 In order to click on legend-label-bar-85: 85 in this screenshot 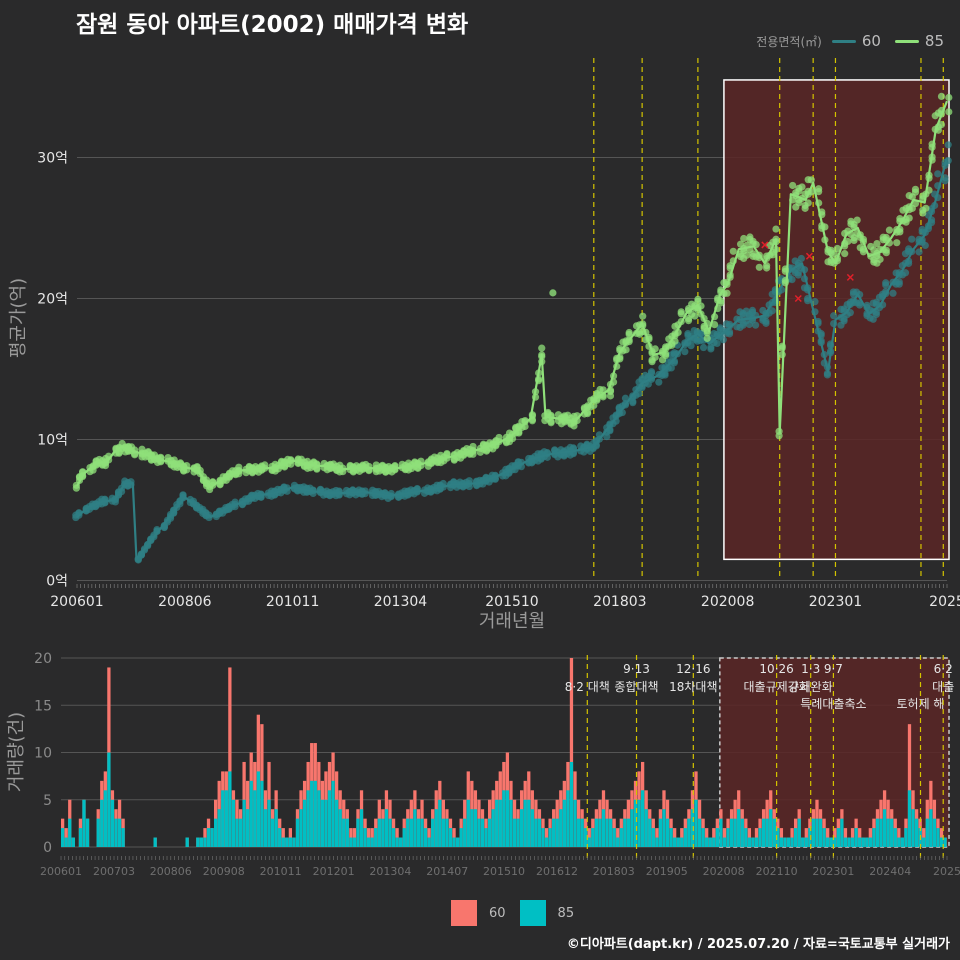, I will do `click(566, 913)`.